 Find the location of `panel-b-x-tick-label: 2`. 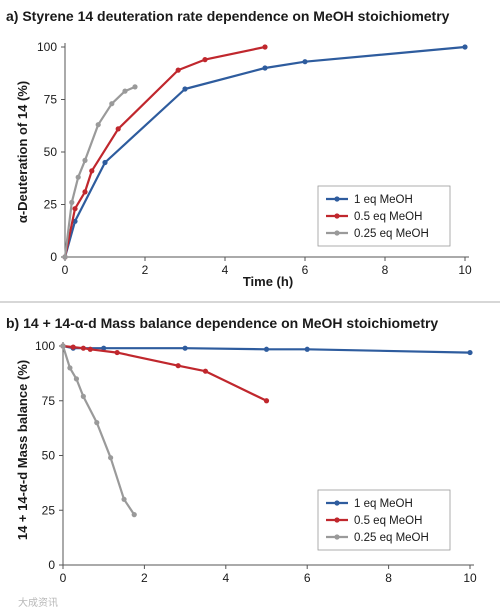

panel-b-x-tick-label: 2 is located at coordinates (144, 578).